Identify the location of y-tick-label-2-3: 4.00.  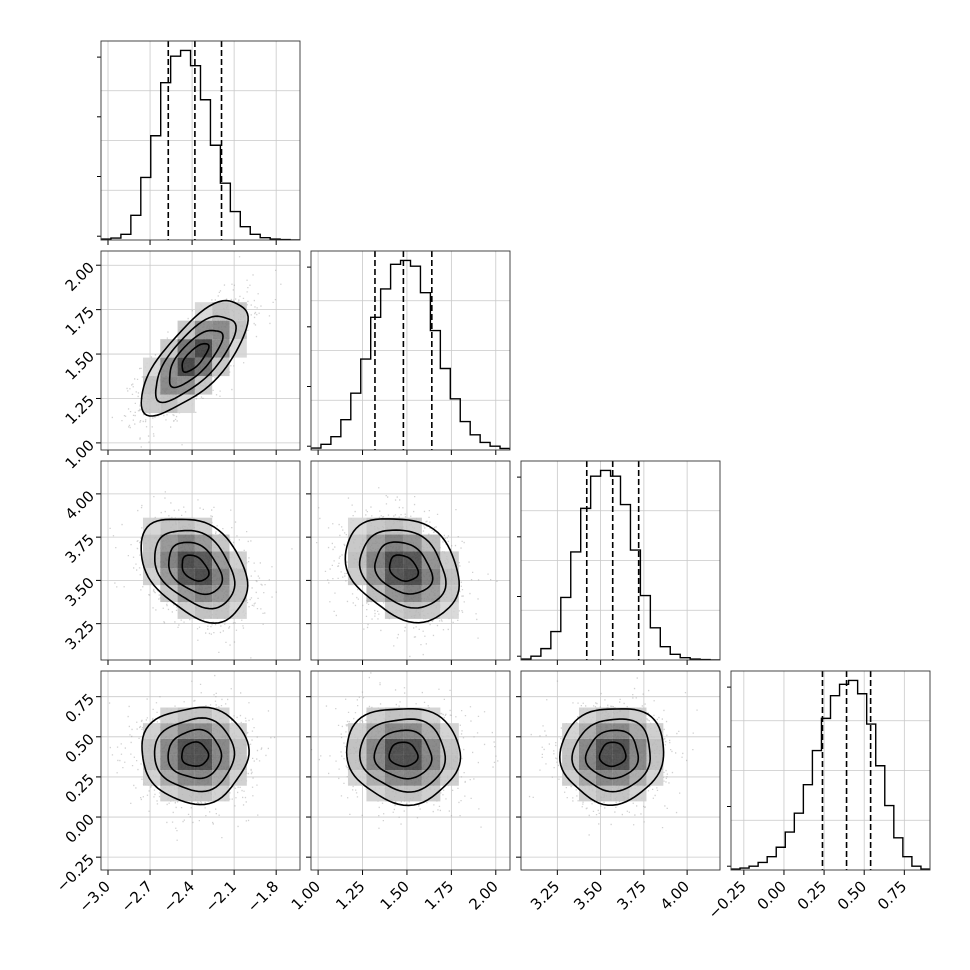
(80, 505).